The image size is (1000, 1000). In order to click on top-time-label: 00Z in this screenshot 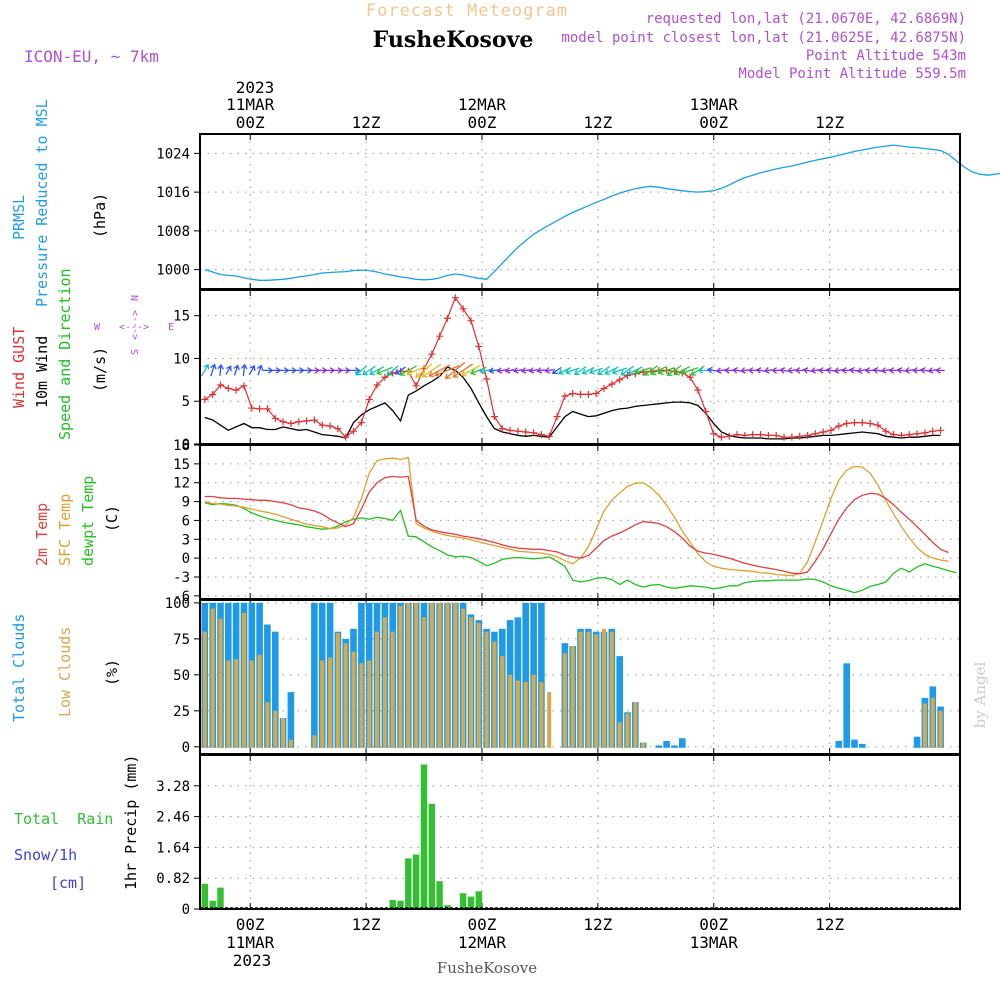, I will do `click(713, 122)`.